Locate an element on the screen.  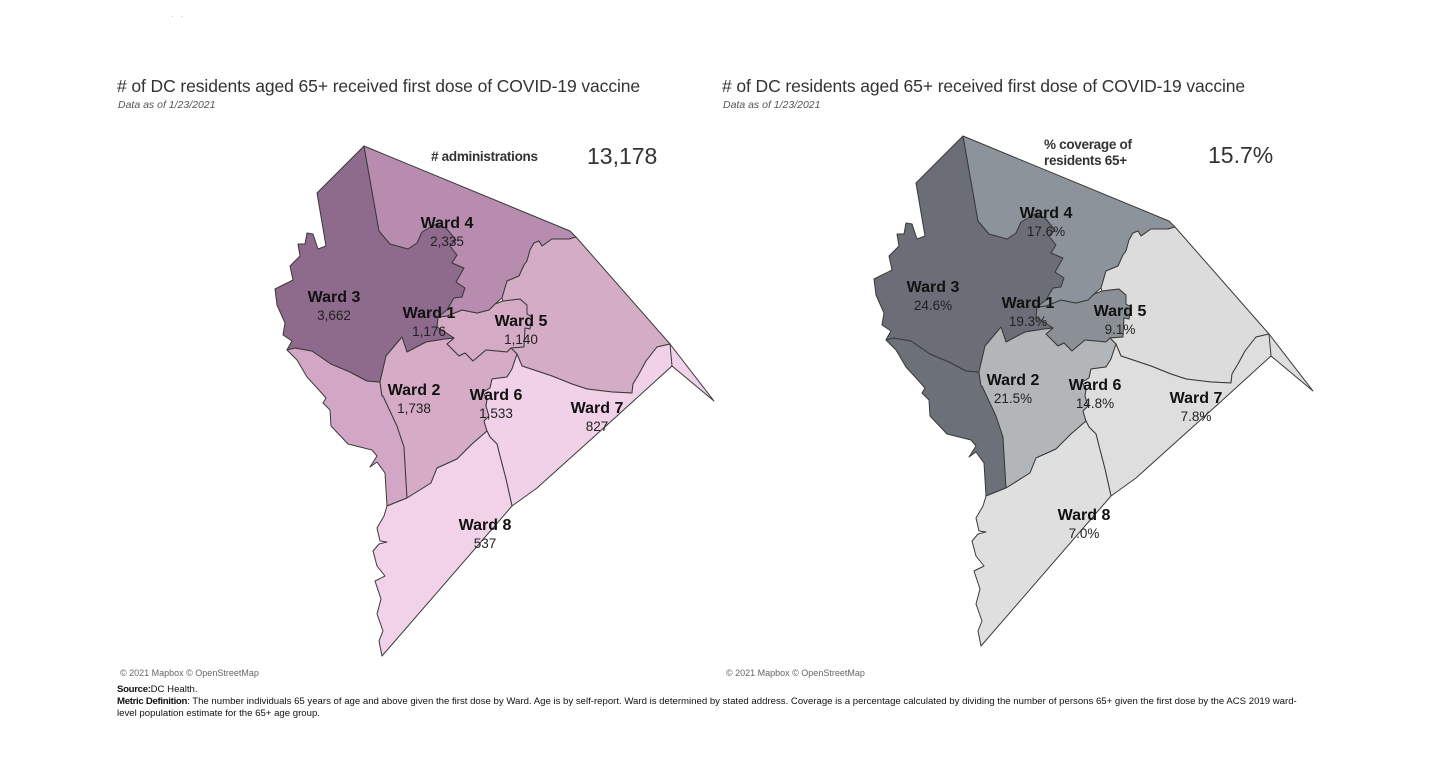
kpi-value: 13,178 is located at coordinates (622, 156).